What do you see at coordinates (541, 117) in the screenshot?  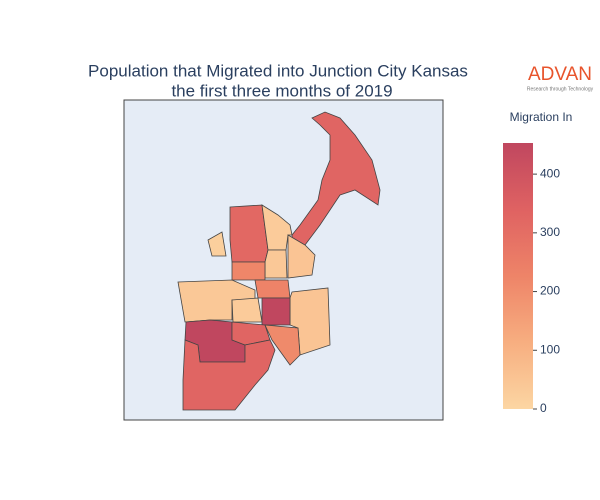 I see `colorbar-title: Migration In` at bounding box center [541, 117].